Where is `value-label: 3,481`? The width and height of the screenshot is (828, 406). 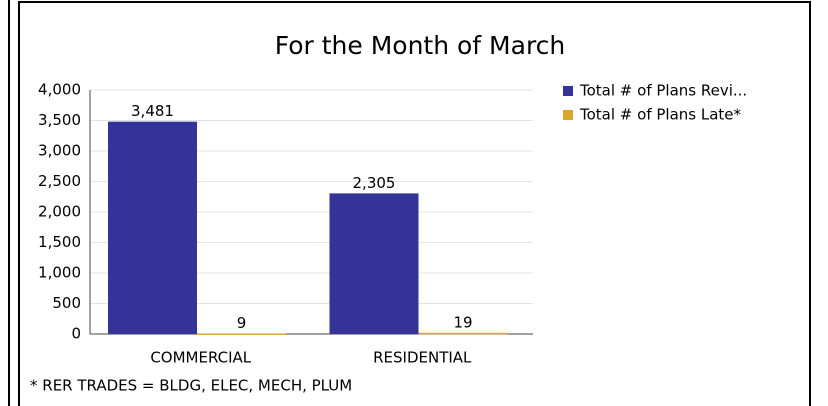 value-label: 3,481 is located at coordinates (152, 111).